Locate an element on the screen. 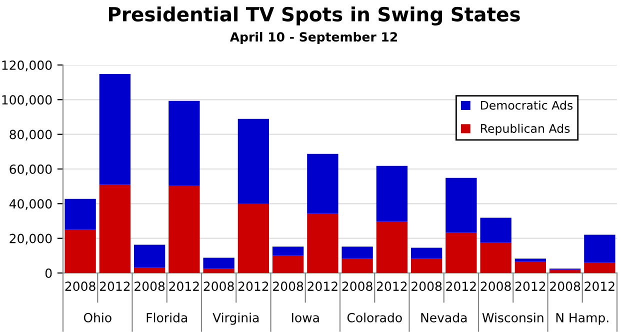 This screenshot has width=628, height=334. legend-label: Democratic Ads is located at coordinates (526, 105).